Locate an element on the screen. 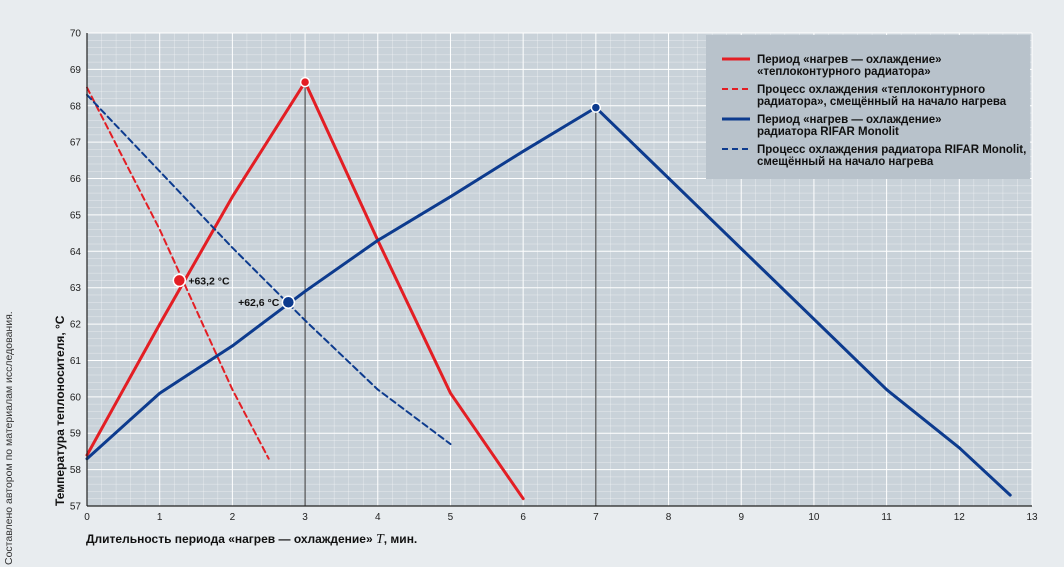 Image resolution: width=1064 pixels, height=567 pixels. y-tick-label: 68 is located at coordinates (76, 106).